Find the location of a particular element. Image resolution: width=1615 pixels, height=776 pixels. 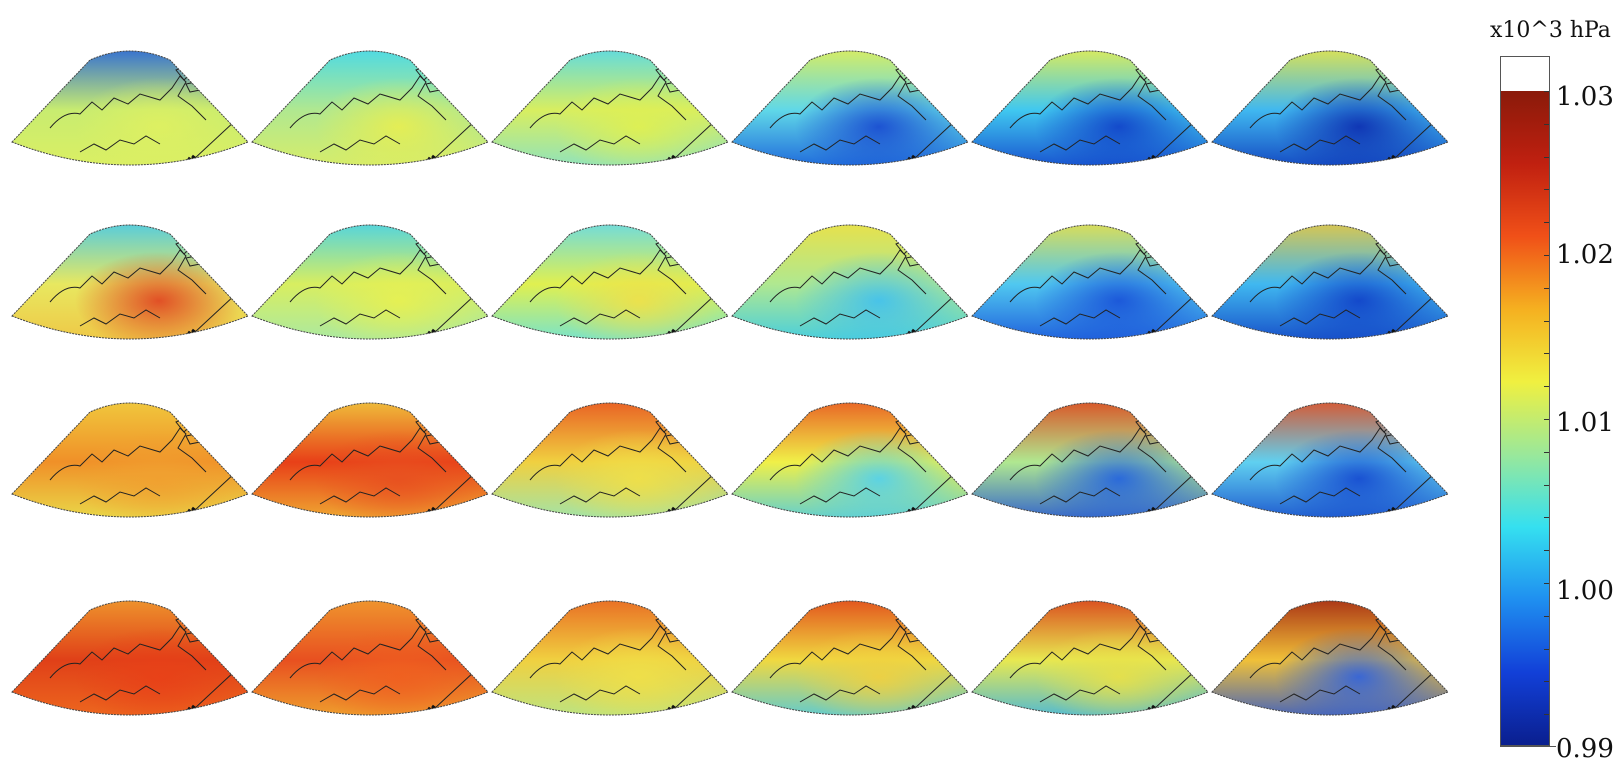

colorbar-ramp is located at coordinates (1525, 418).